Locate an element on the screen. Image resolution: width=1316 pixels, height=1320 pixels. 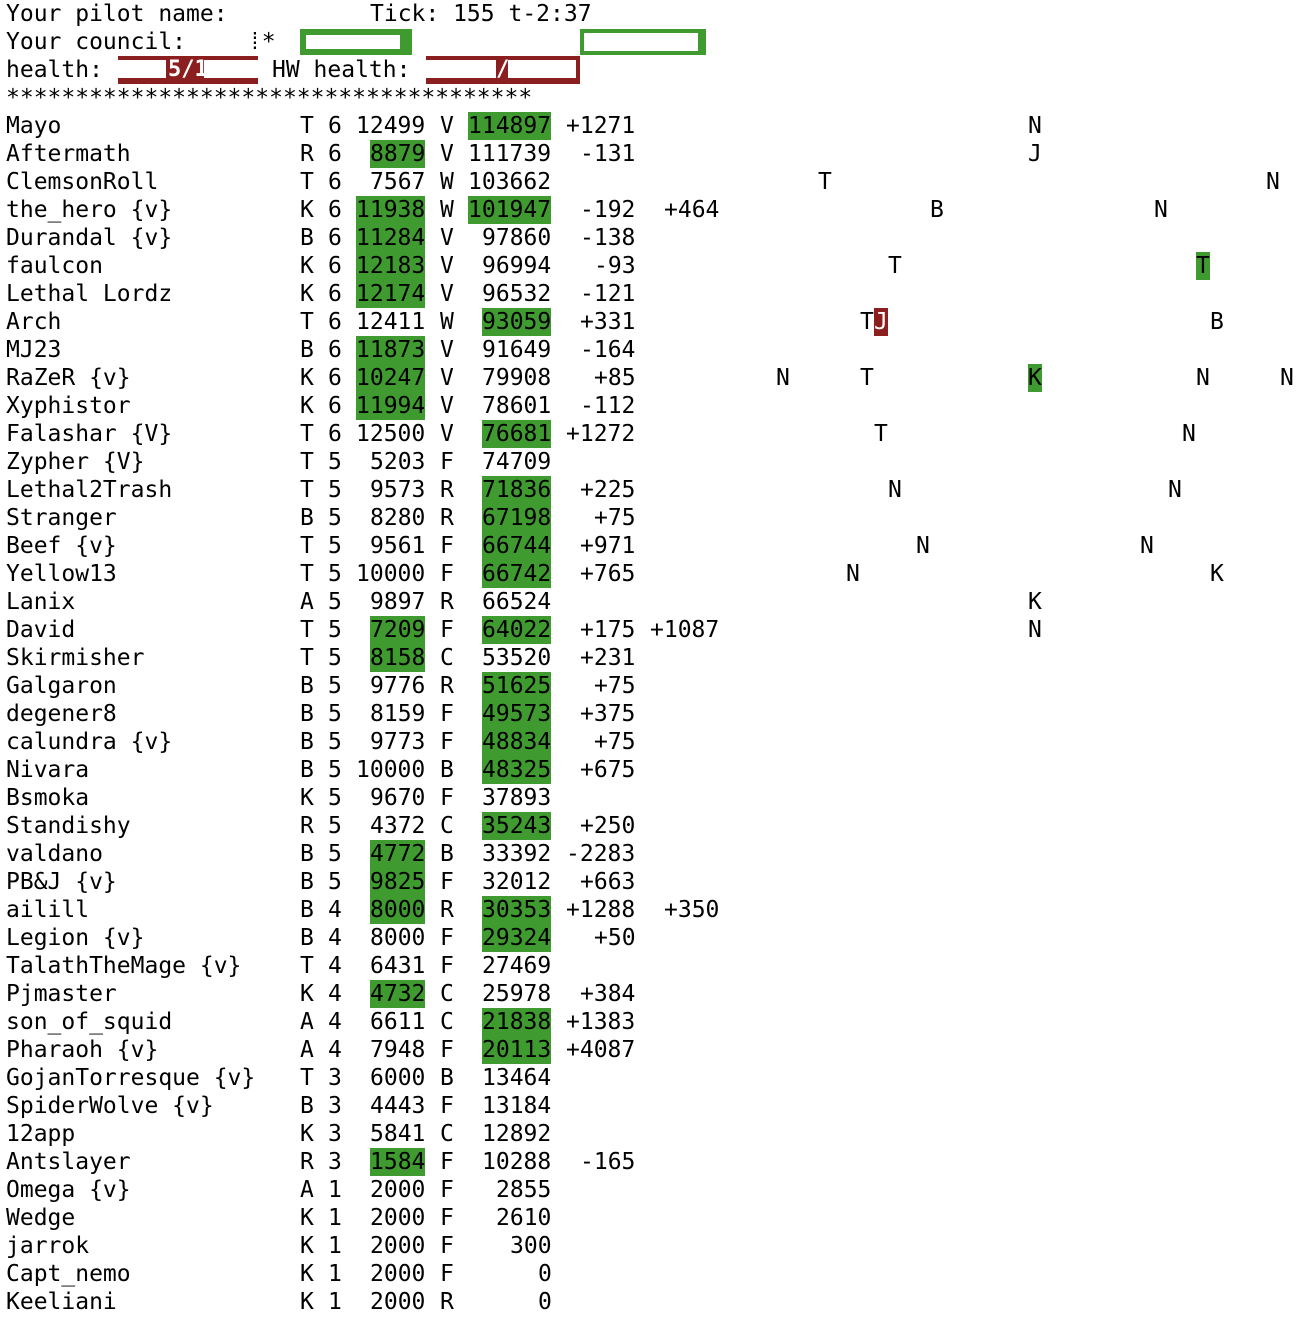
player-value-a: 7567 is located at coordinates (398, 182).